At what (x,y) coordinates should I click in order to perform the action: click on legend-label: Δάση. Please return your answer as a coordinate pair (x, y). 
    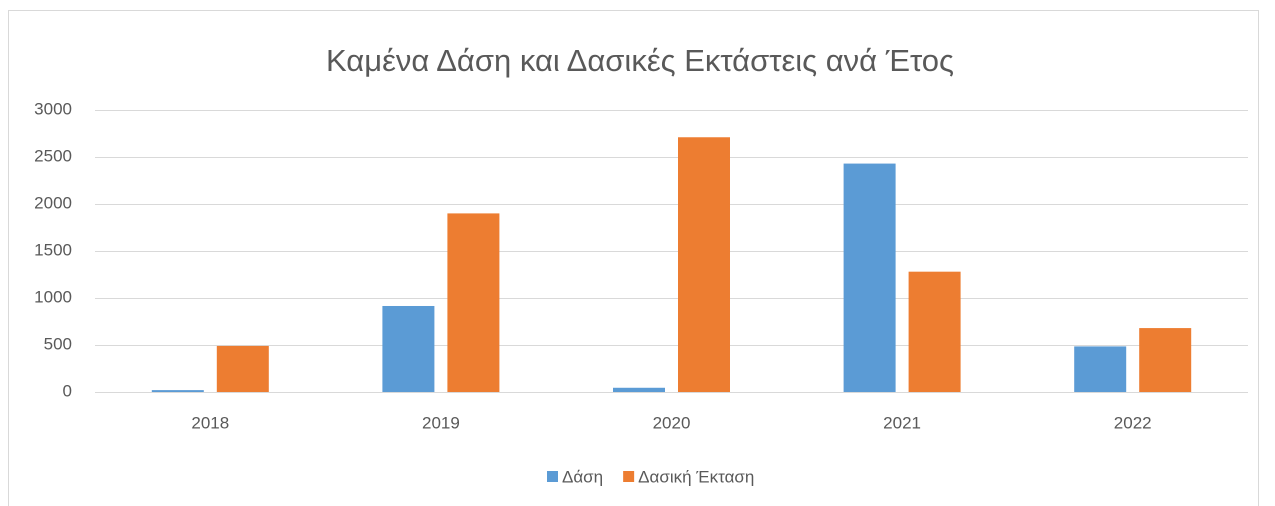
    Looking at the image, I should click on (582, 476).